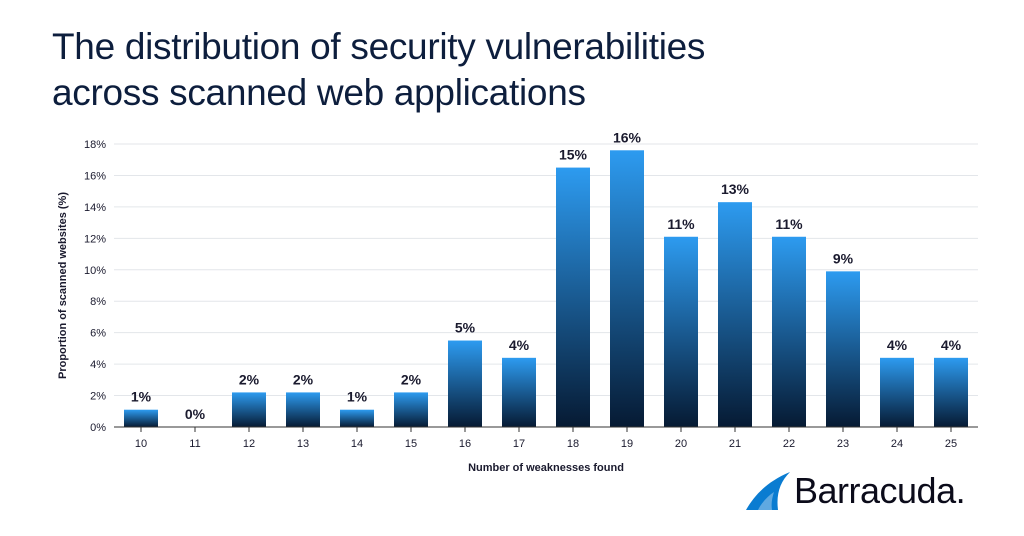  Describe the element at coordinates (465, 444) in the screenshot. I see `x-tick-label: 16` at that location.